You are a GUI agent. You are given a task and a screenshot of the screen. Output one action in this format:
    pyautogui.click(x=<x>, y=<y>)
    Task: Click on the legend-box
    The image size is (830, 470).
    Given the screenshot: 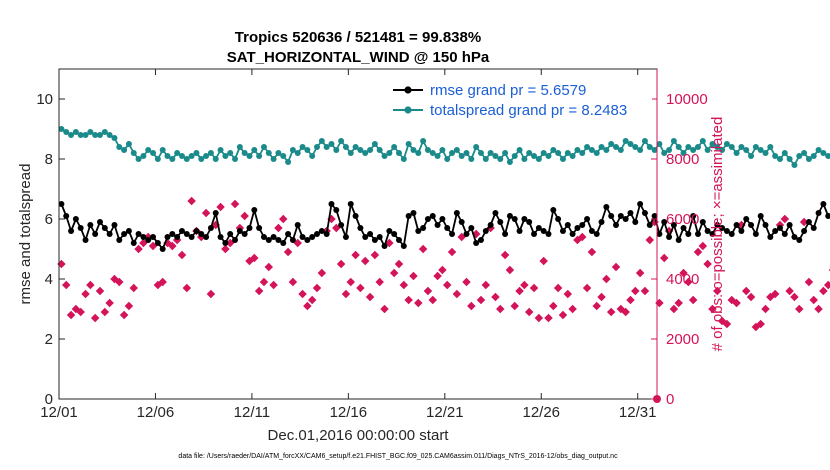 What is the action you would take?
    pyautogui.click(x=521, y=101)
    